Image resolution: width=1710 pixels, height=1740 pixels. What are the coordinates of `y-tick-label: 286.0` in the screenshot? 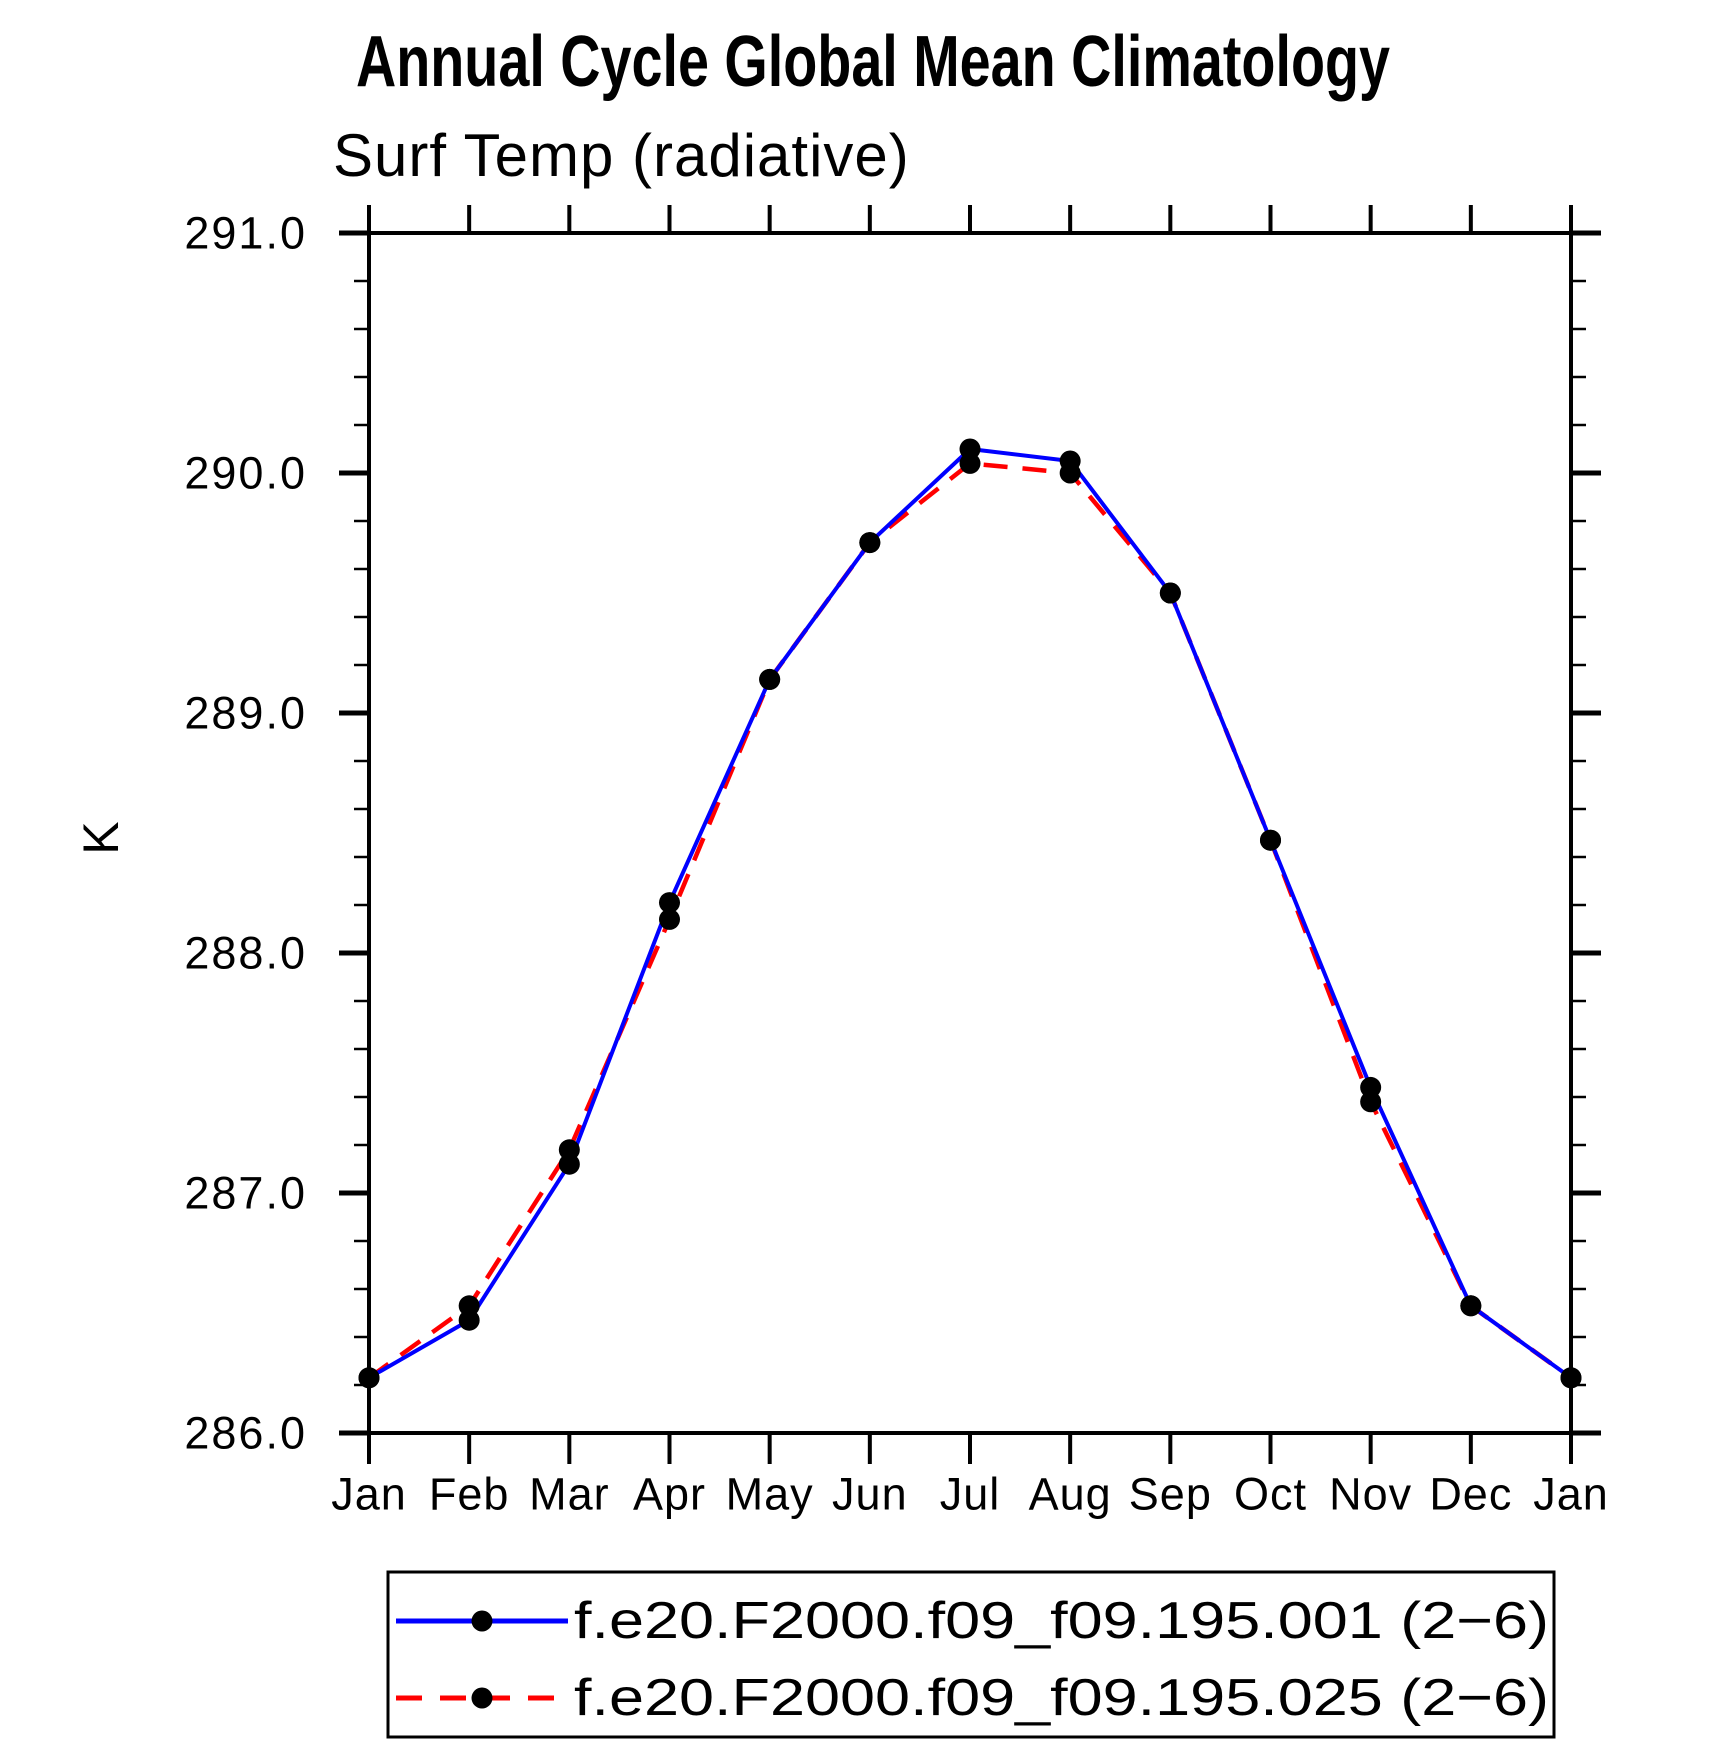 It's located at (245, 1433).